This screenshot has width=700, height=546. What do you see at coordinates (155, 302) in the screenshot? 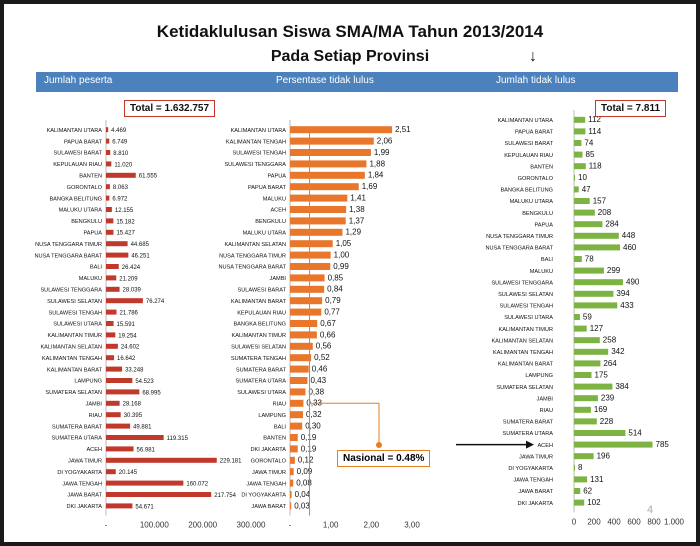
I see `value-label-peserta: 76.274` at bounding box center [155, 302].